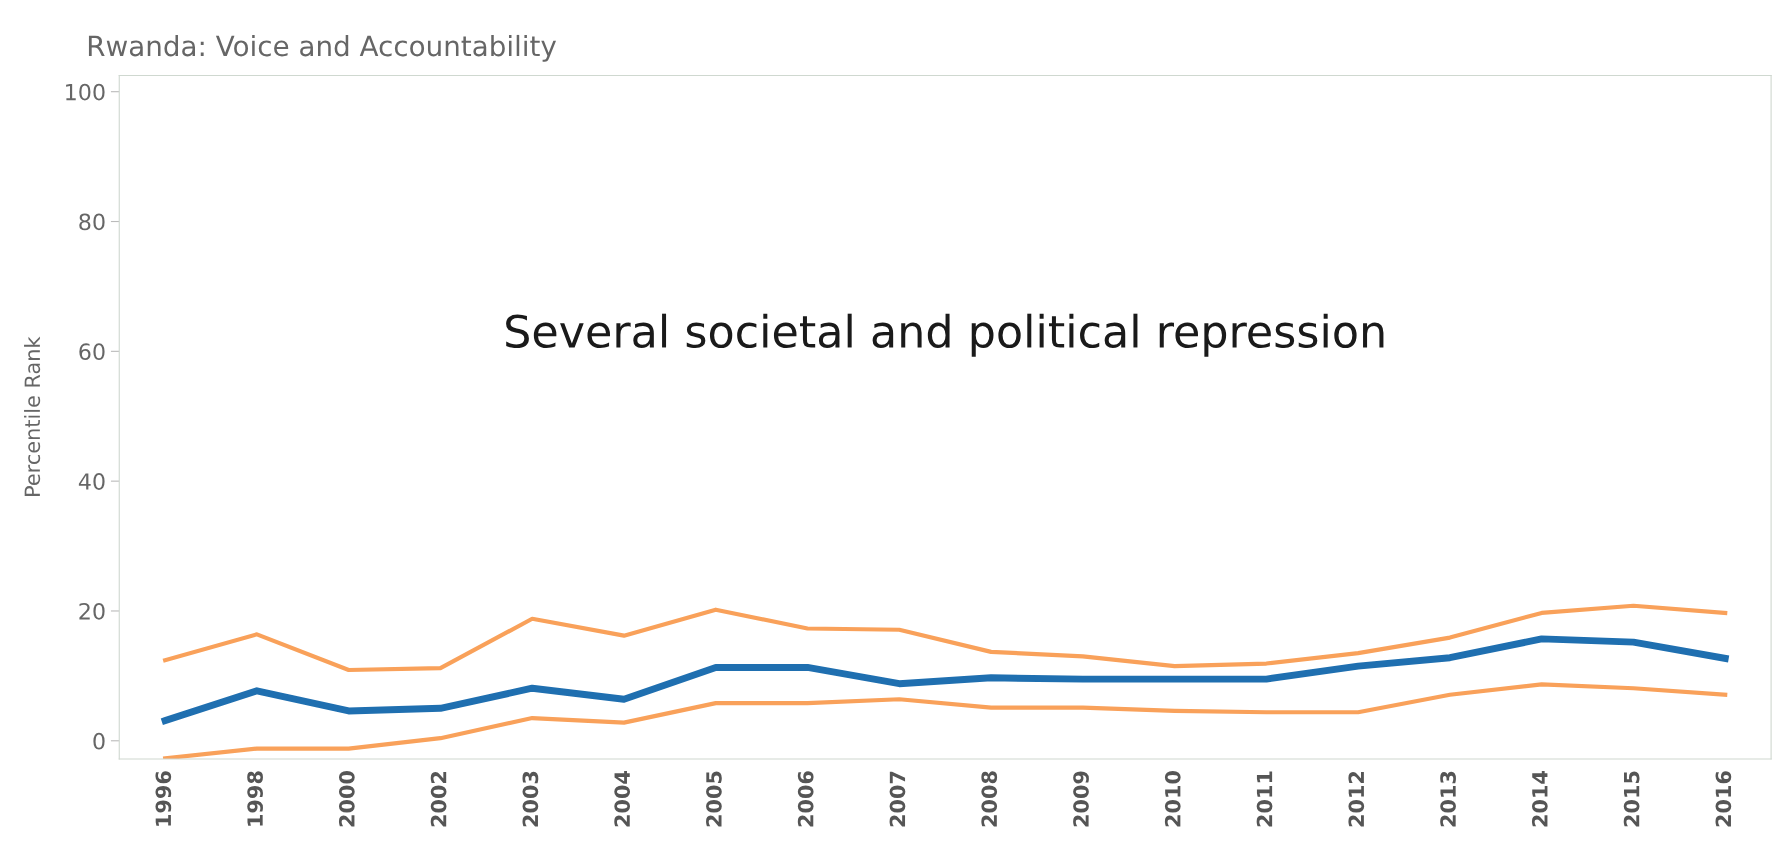 The width and height of the screenshot is (1780, 848). What do you see at coordinates (1264, 799) in the screenshot?
I see `x-tick-label: 2011` at bounding box center [1264, 799].